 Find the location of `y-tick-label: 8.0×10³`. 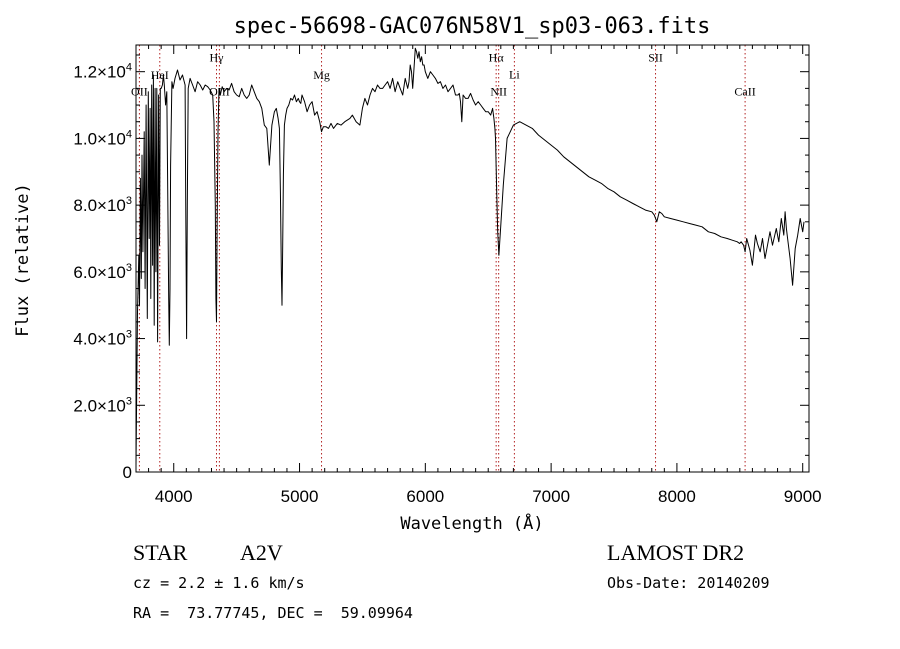

y-tick-label: 8.0×10³ is located at coordinates (102, 205).